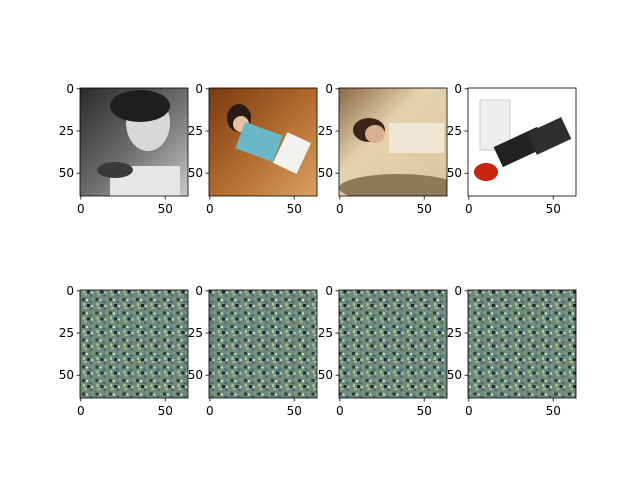 The image size is (640, 480). I want to click on subplot-5: 0 50 0 25 50, so click(124, 351).